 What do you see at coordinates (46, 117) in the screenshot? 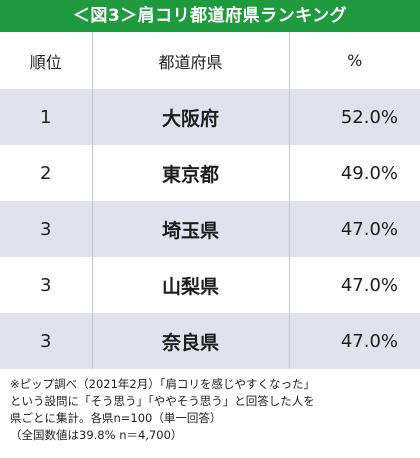
I see `rank-cell: 1` at bounding box center [46, 117].